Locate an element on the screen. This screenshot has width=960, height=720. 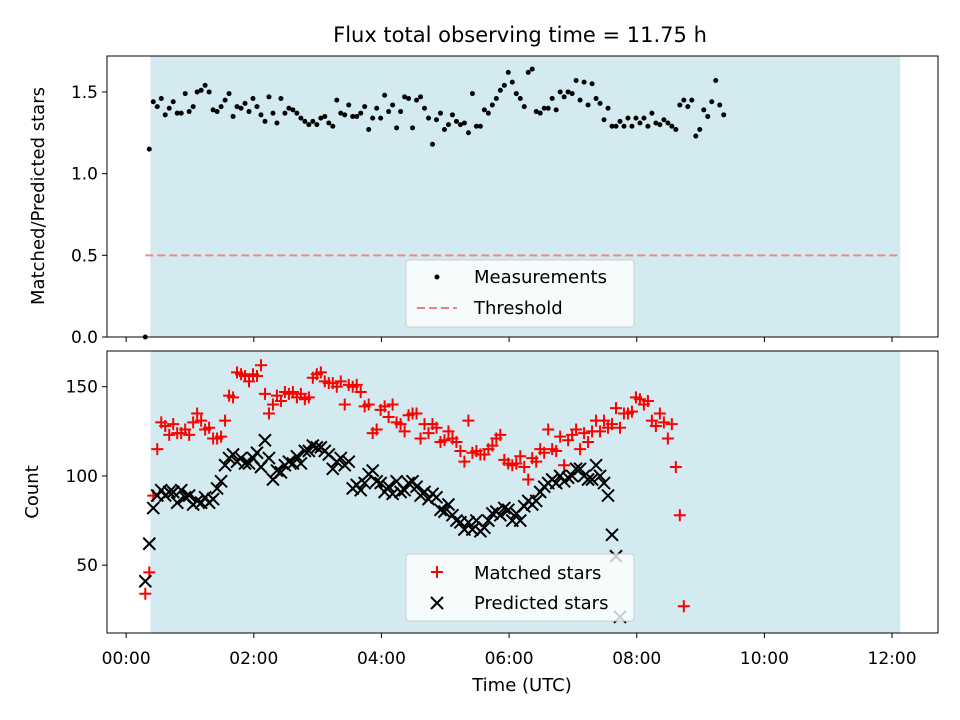
top-y-tick-label: 1.0 is located at coordinates (84, 175).